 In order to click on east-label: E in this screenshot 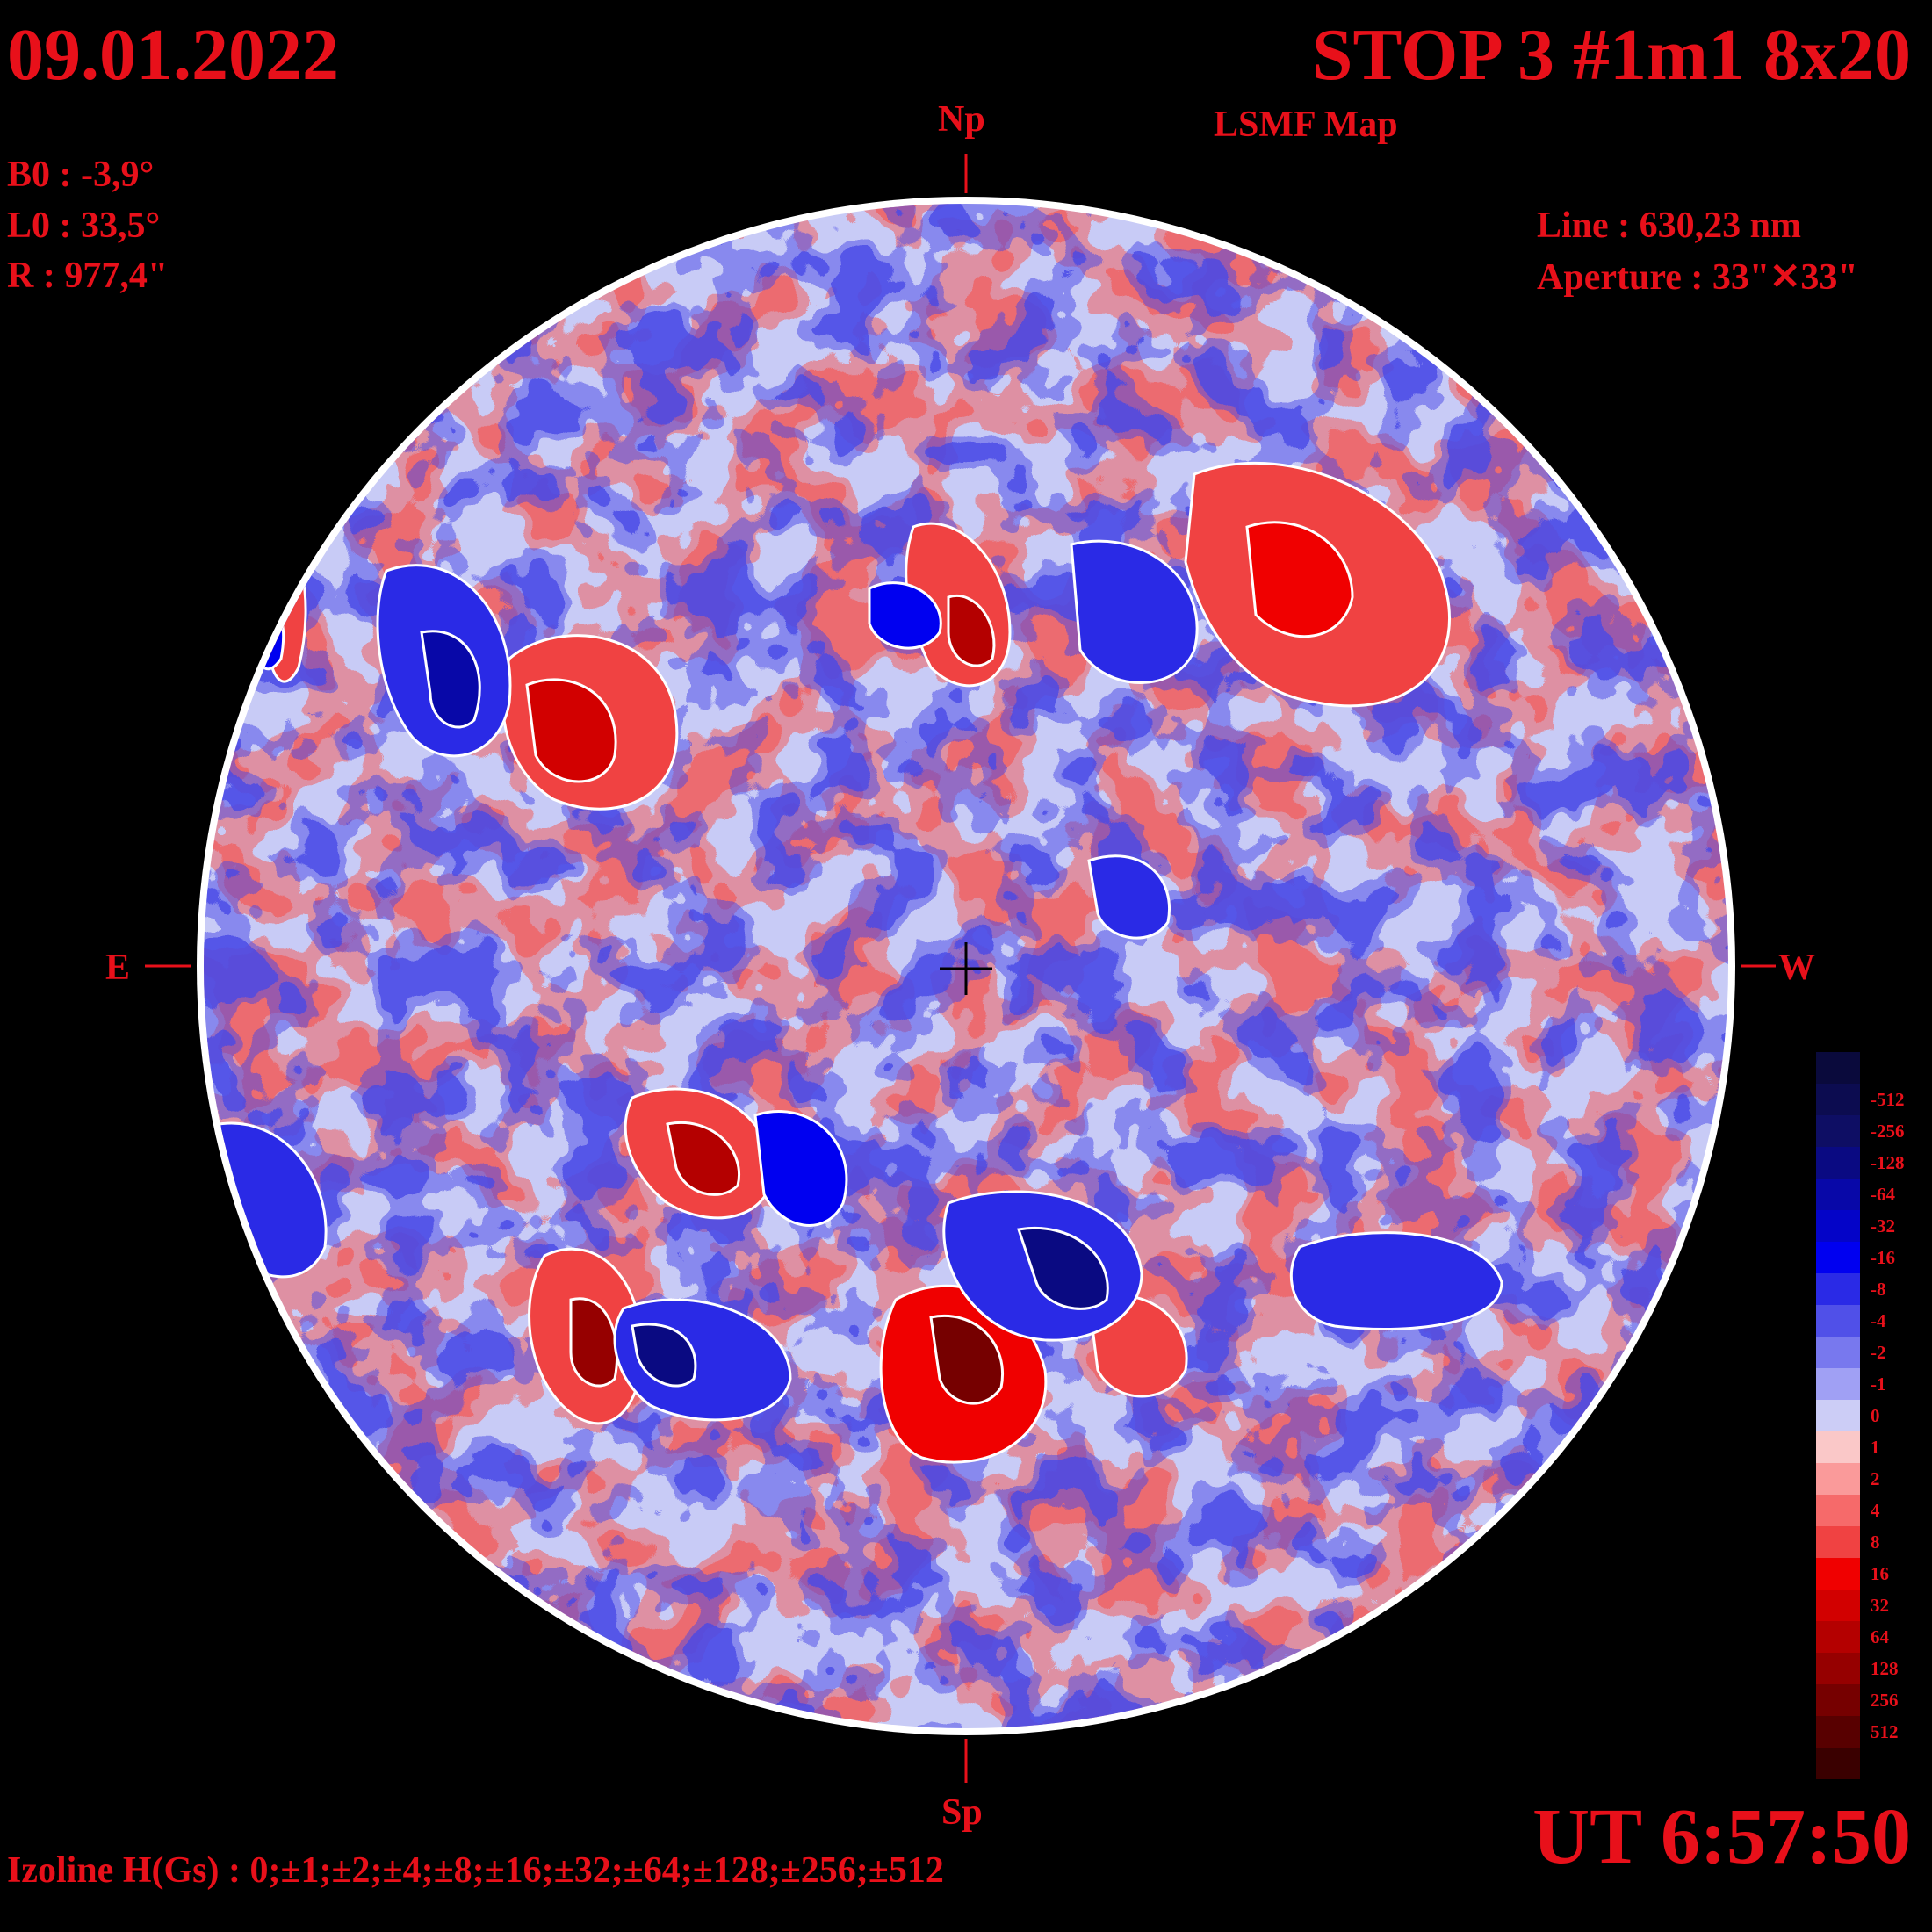, I will do `click(118, 968)`.